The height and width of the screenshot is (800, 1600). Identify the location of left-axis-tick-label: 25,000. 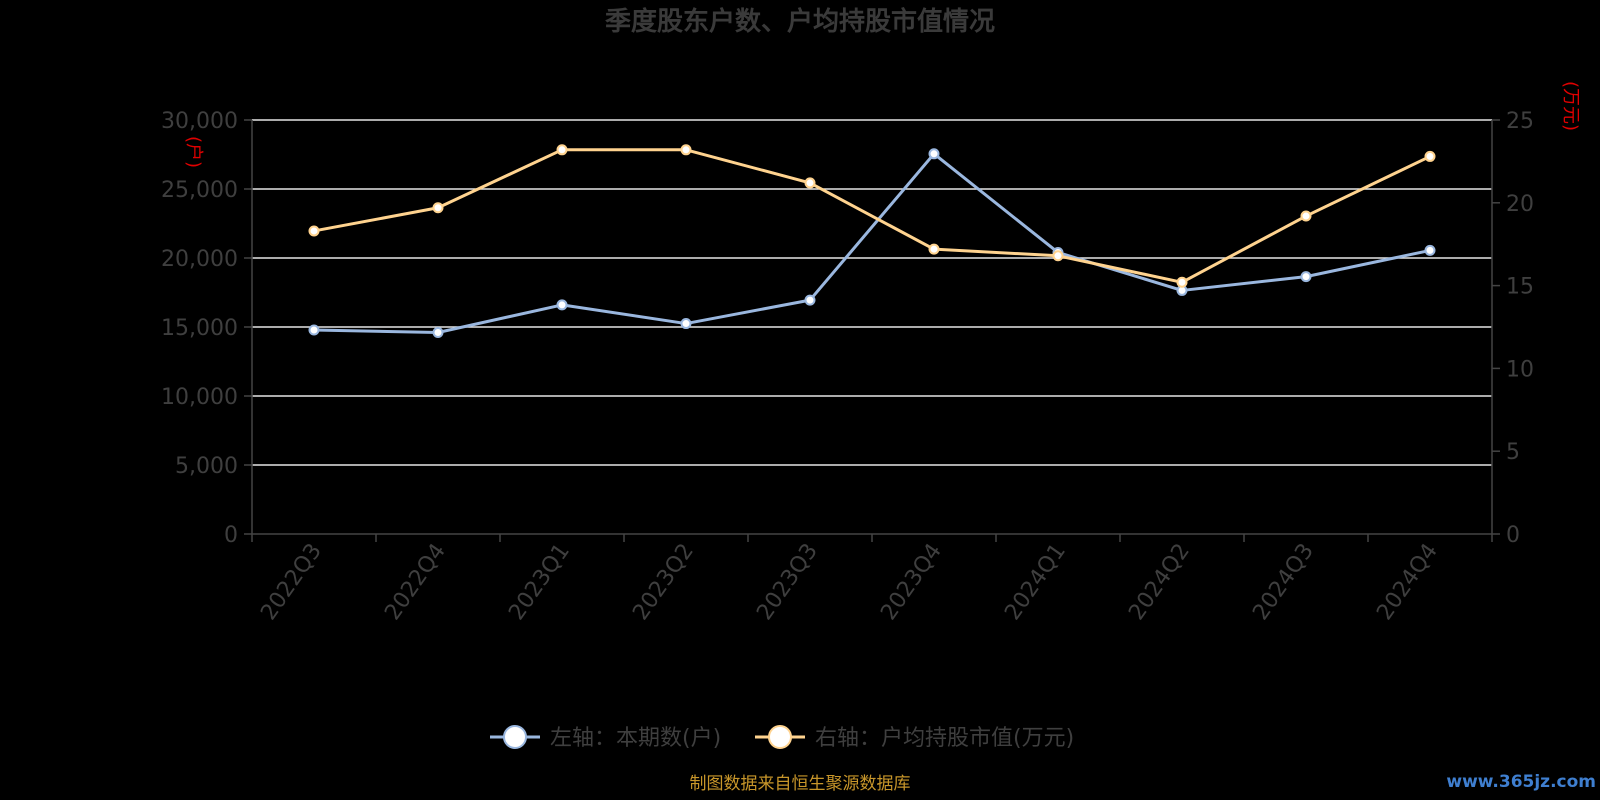
(199, 190).